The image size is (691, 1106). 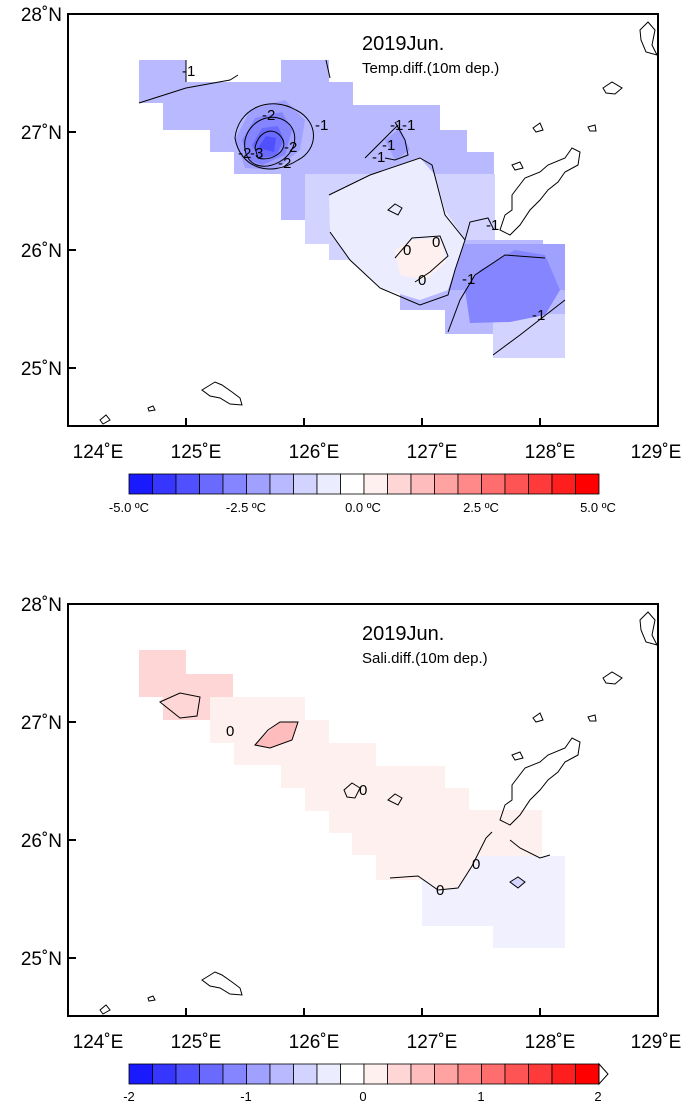 I want to click on colorbar-label: -5.0 ºC, so click(x=129, y=507).